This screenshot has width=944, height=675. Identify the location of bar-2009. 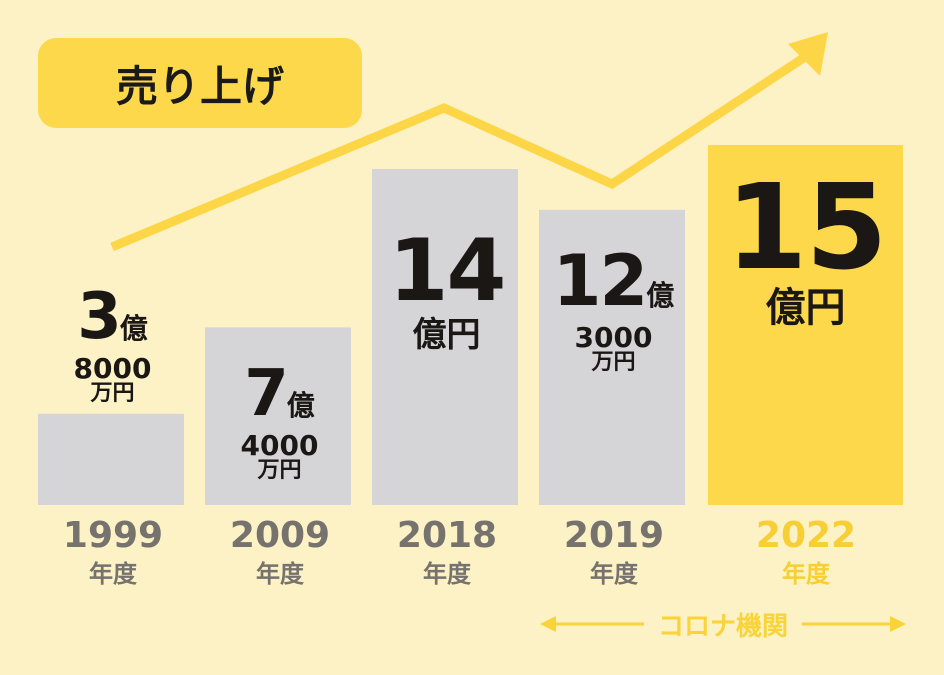
(278, 416).